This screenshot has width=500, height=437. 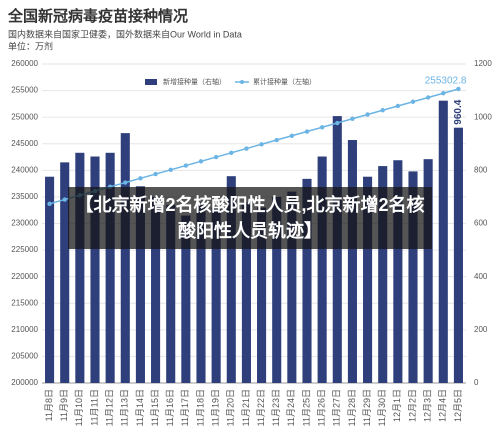 I want to click on x-tick-label: 12月1日, so click(x=397, y=405).